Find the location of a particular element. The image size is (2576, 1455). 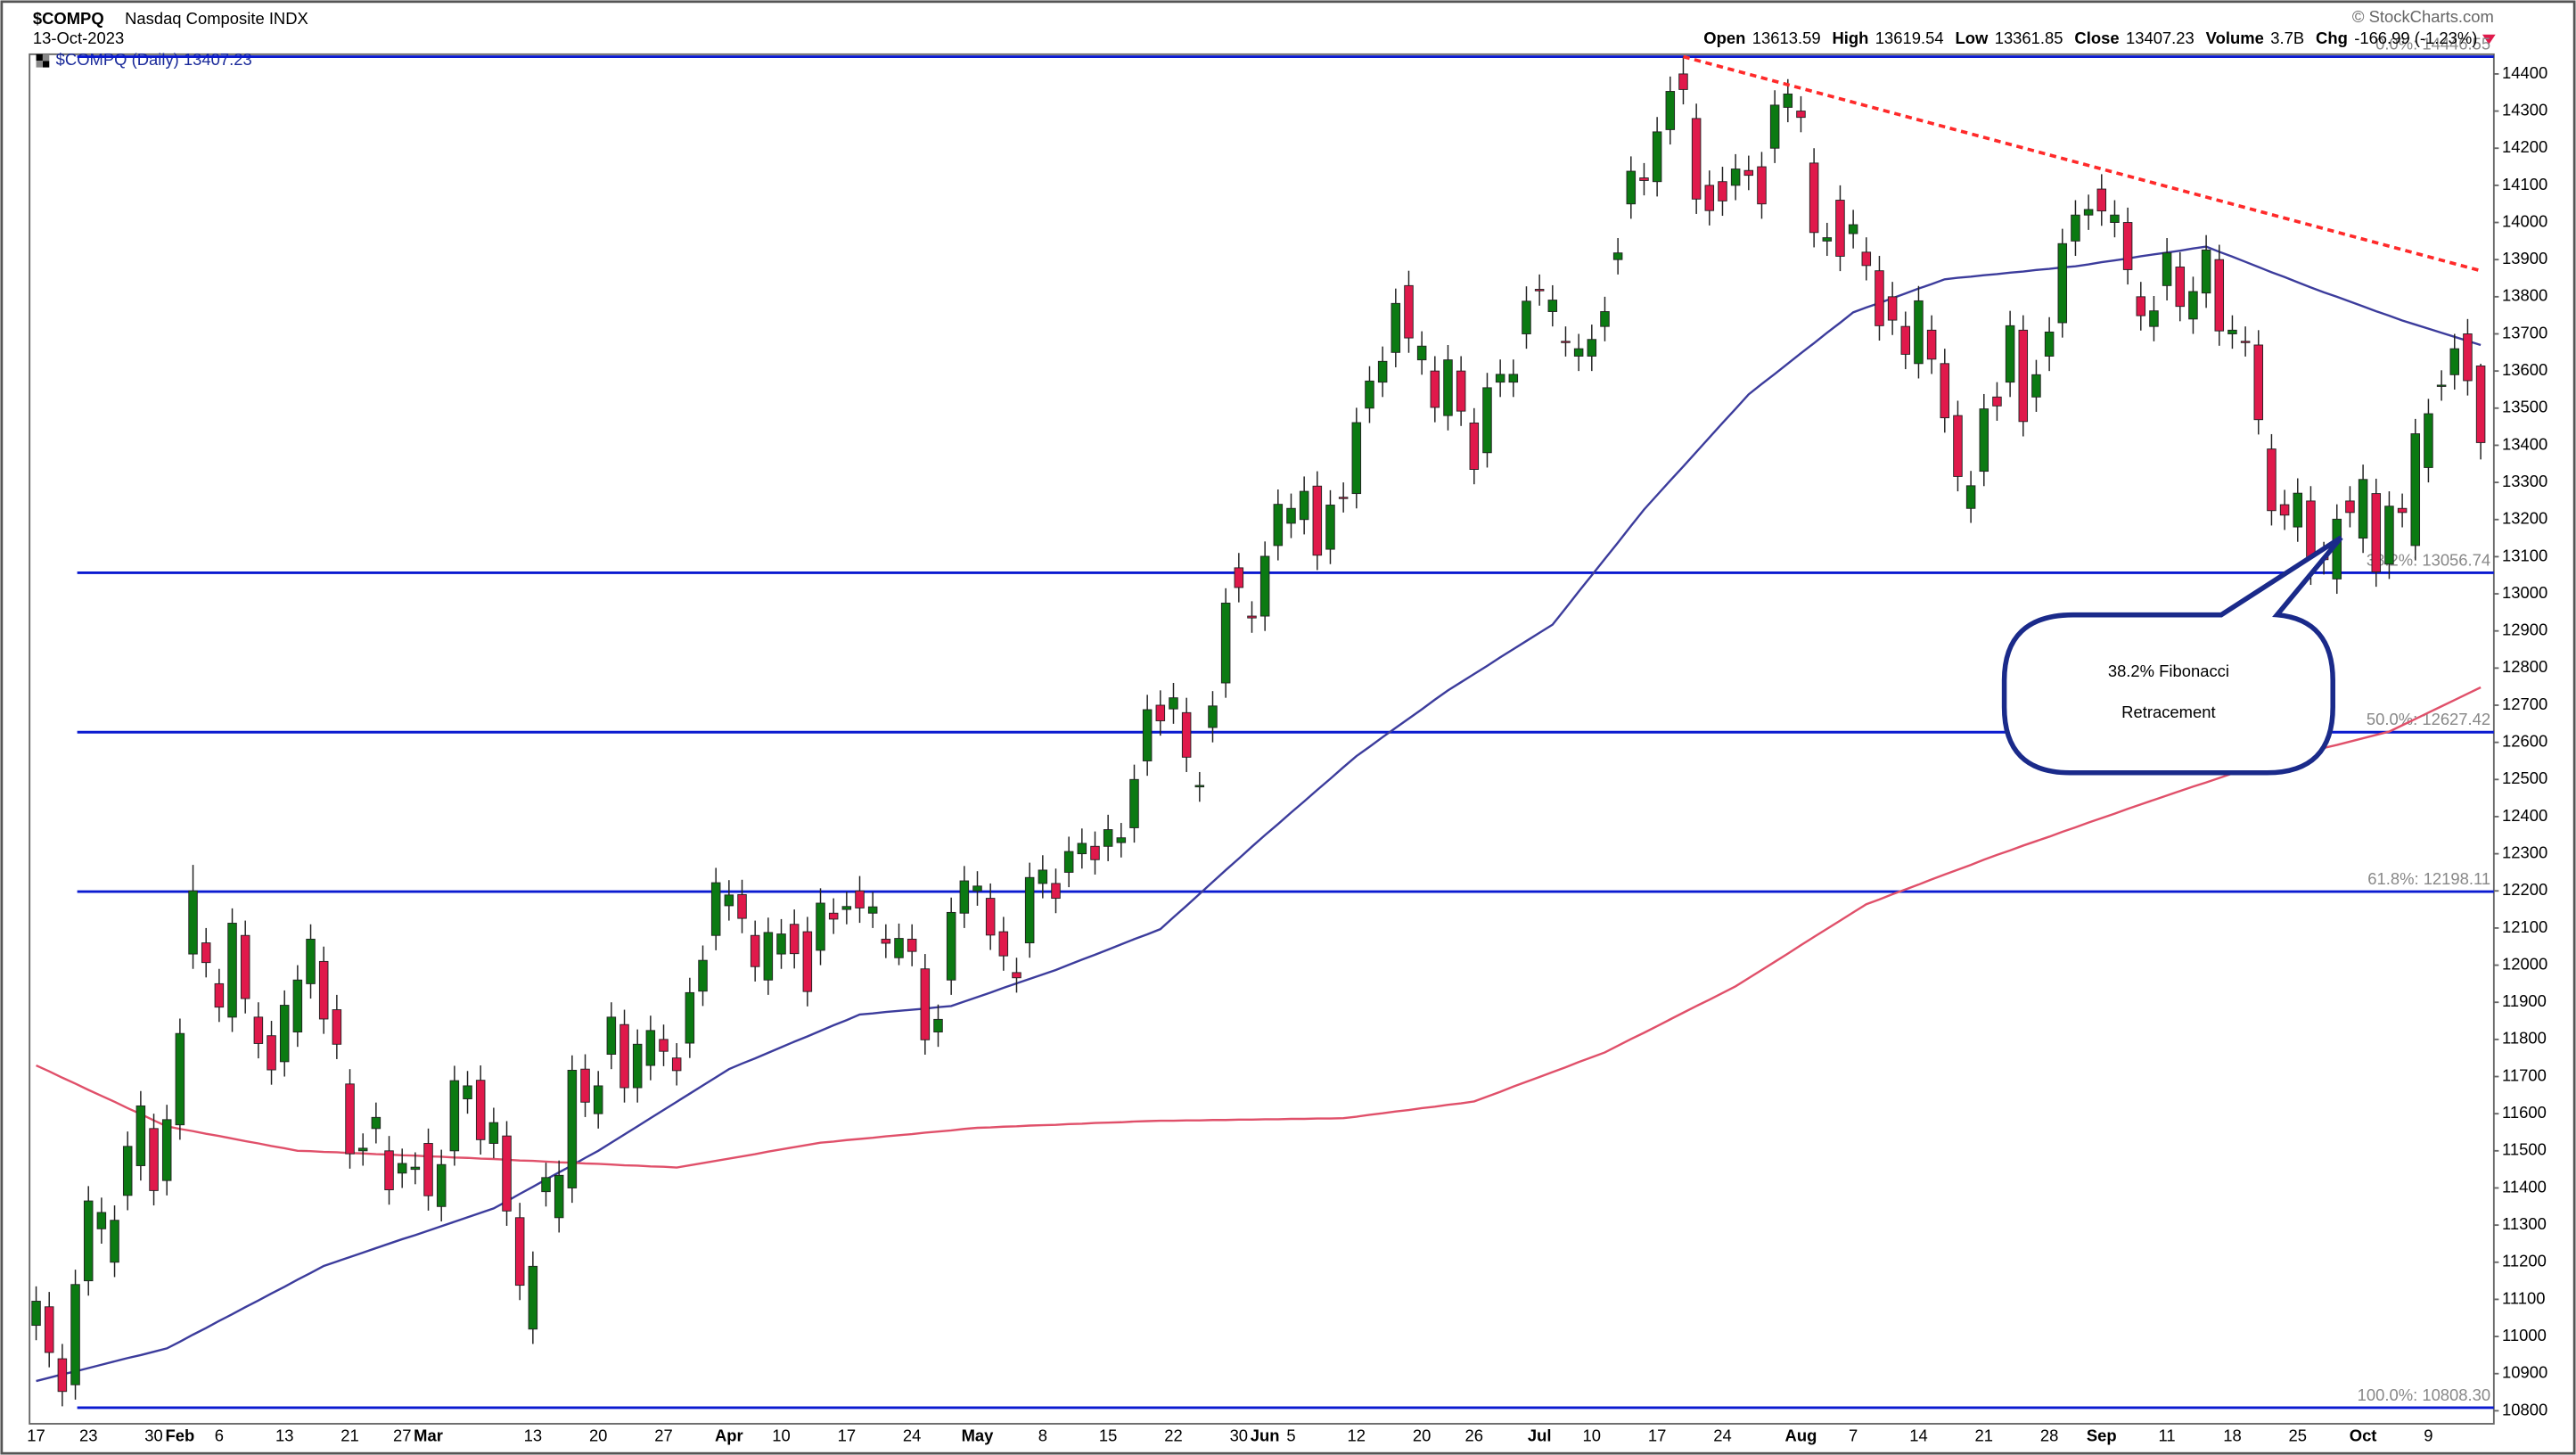

annotation-callout is located at coordinates (2172, 656).